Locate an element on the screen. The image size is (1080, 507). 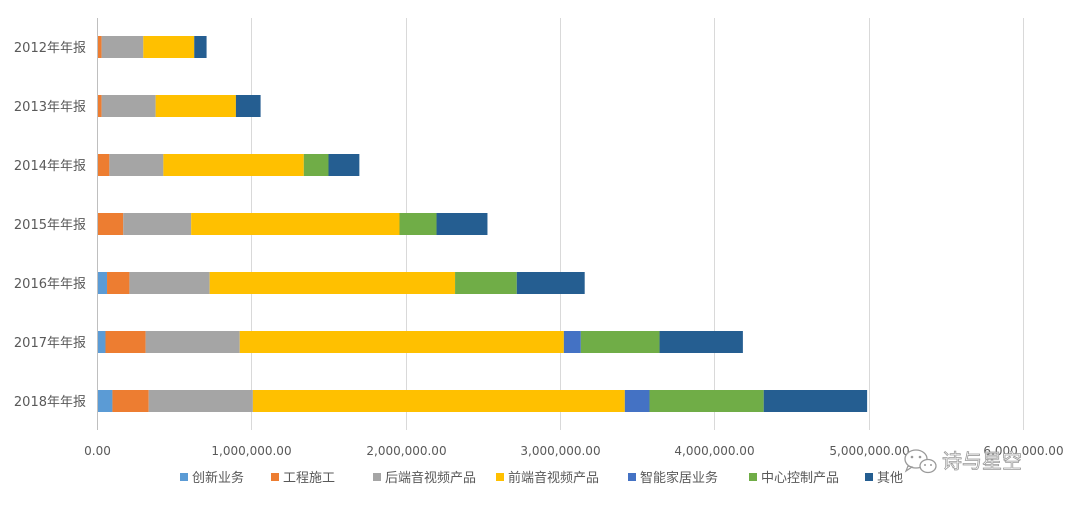
x-tick-label: 3,000,000.00 is located at coordinates (560, 451).